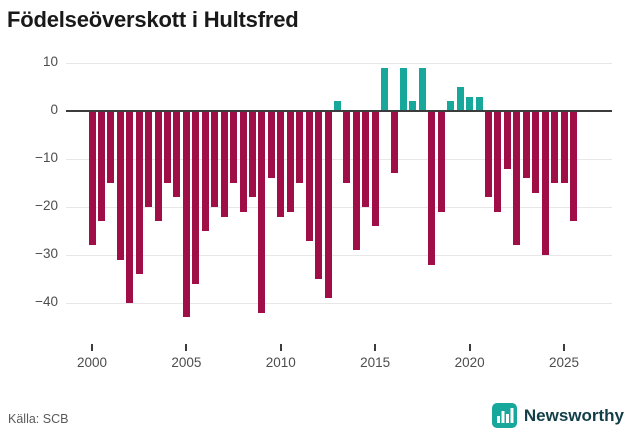 This screenshot has height=439, width=631. What do you see at coordinates (479, 103) in the screenshot?
I see `bar-2020-H2` at bounding box center [479, 103].